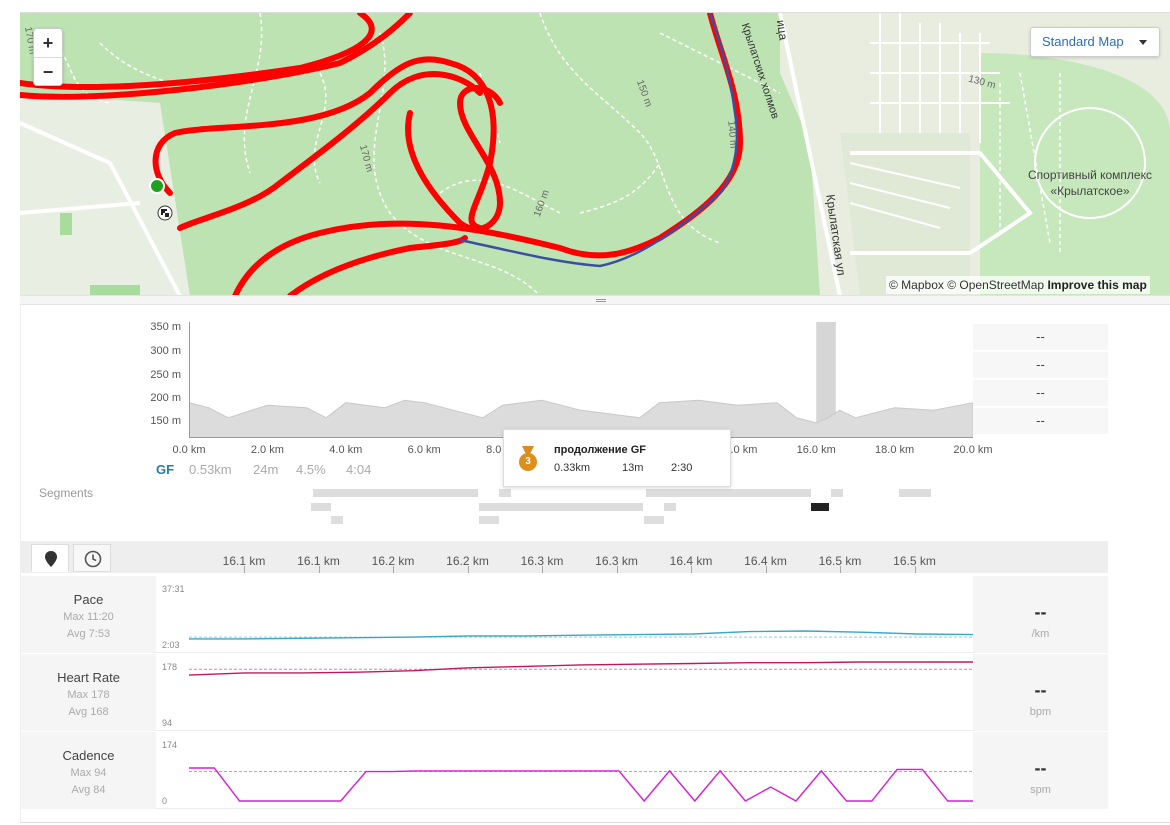 This screenshot has height=825, width=1170. I want to click on segment-grade: 4.5%, so click(311, 469).